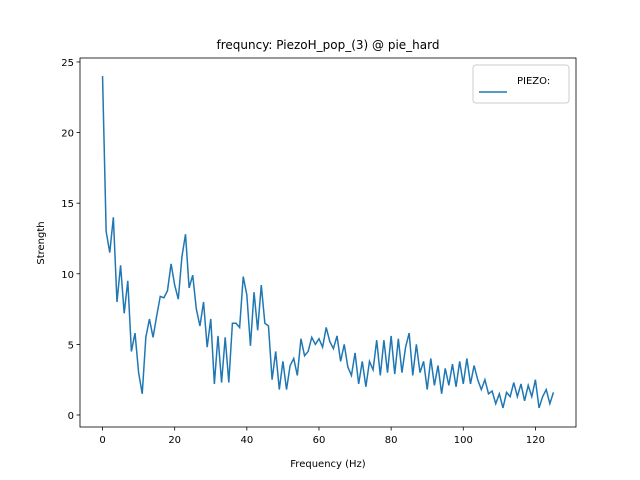 Image resolution: width=640 pixels, height=480 pixels. Describe the element at coordinates (41, 242) in the screenshot. I see `y-axis-label: Strength` at that location.